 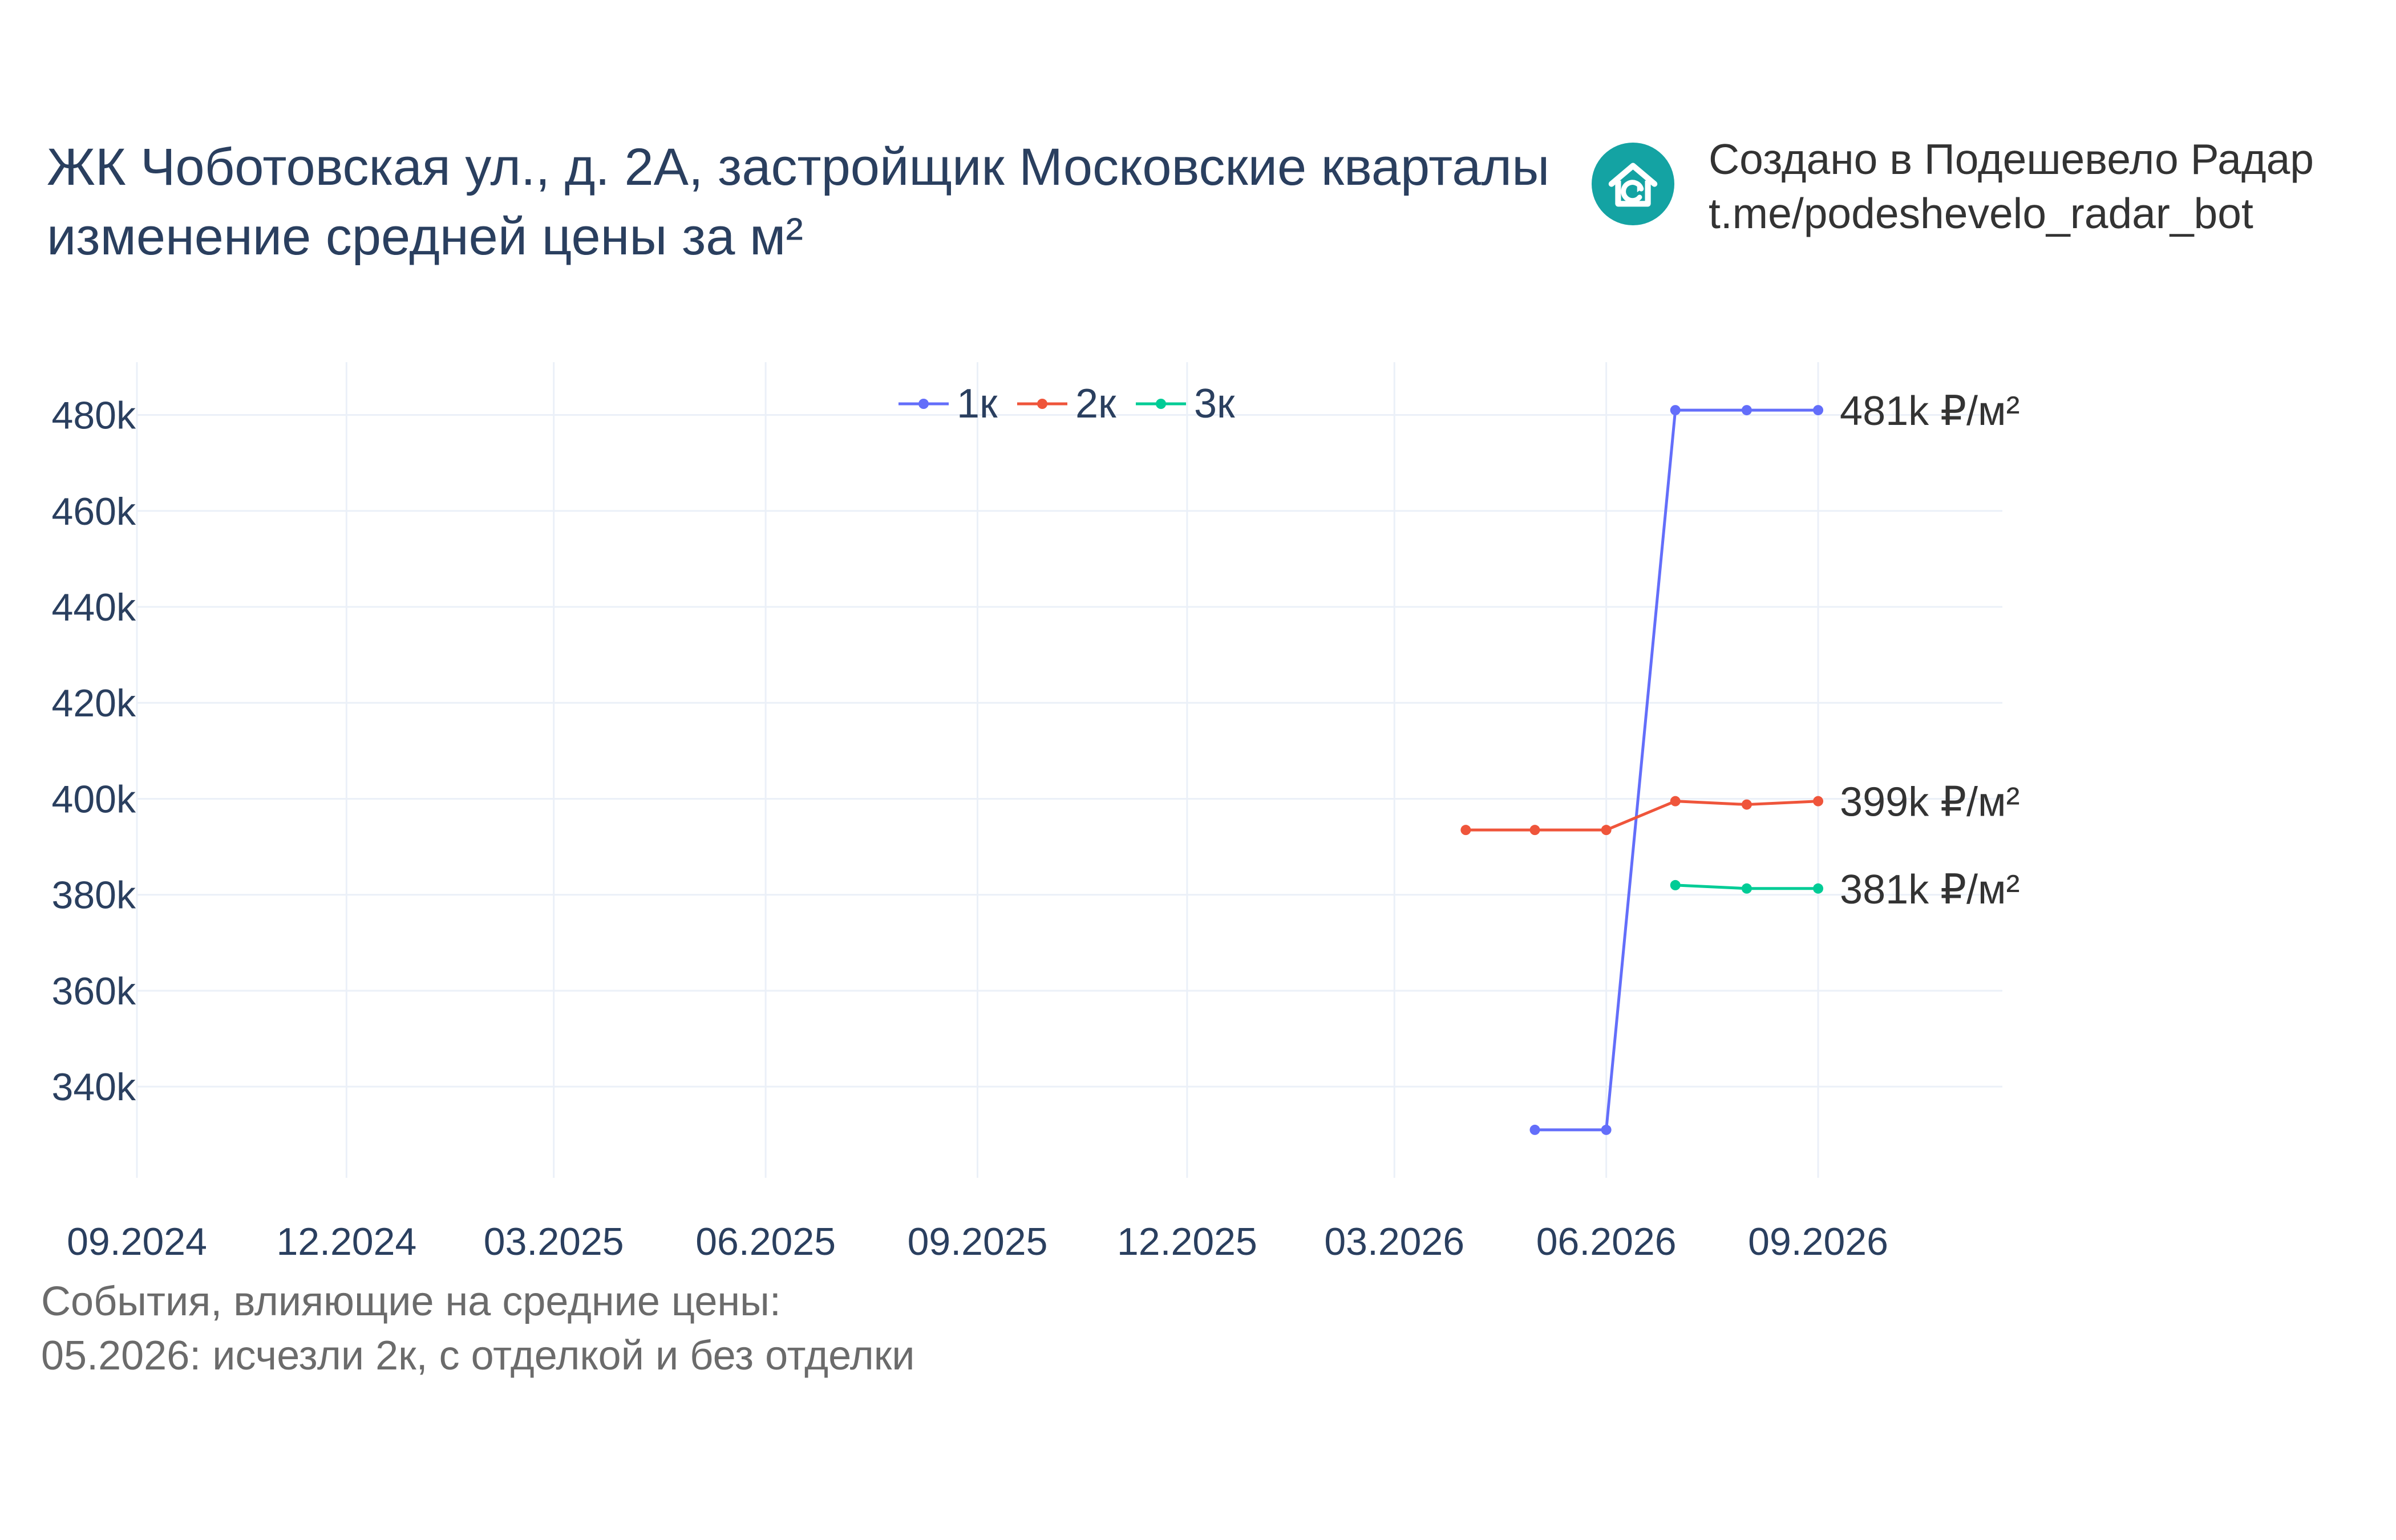 What do you see at coordinates (94, 896) in the screenshot?
I see `y-tick-label: 380k` at bounding box center [94, 896].